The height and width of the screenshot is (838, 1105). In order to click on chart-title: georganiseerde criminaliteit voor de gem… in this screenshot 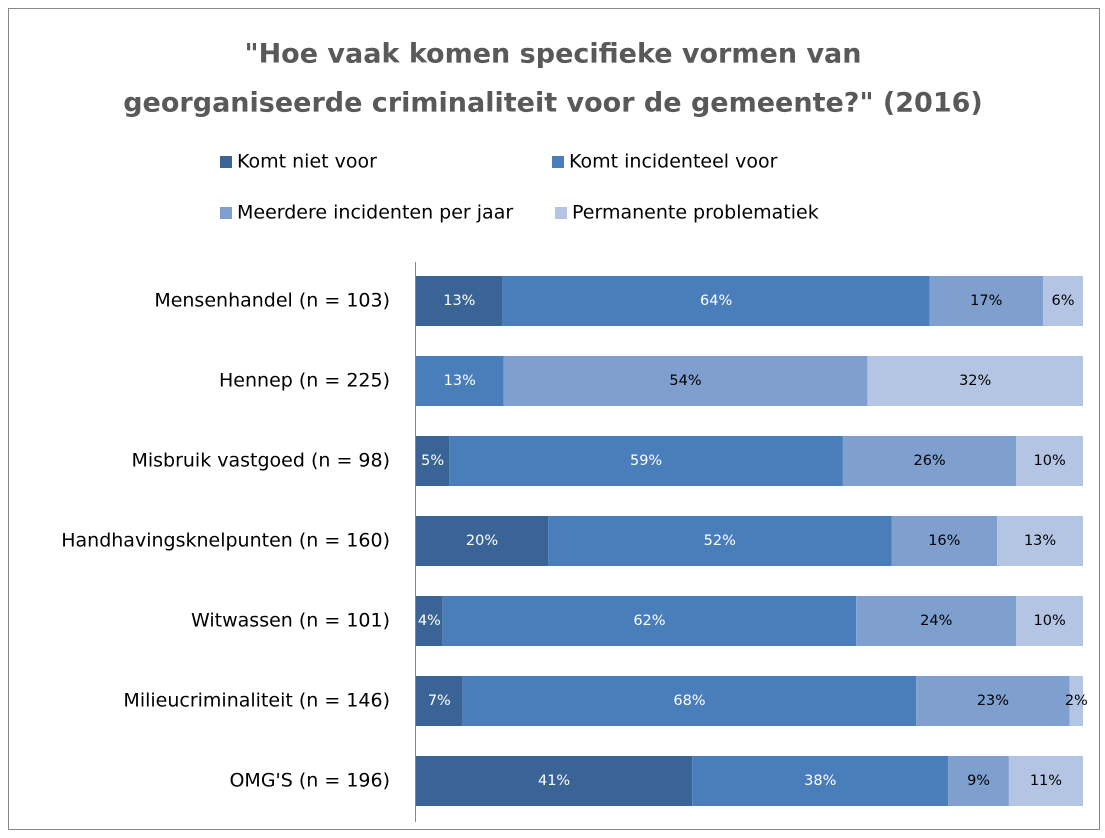, I will do `click(553, 103)`.